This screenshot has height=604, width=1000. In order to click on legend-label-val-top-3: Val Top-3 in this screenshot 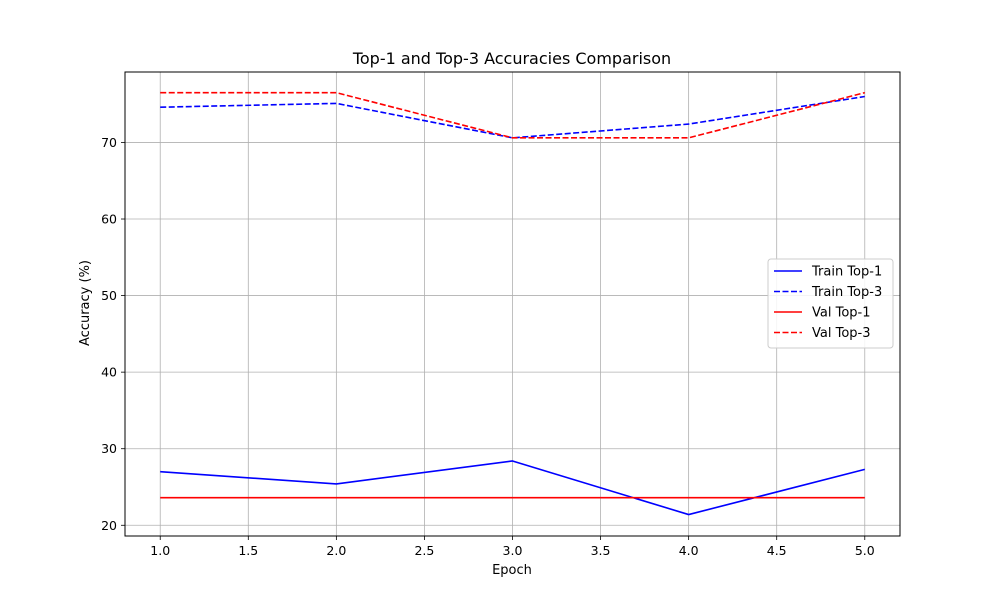, I will do `click(841, 333)`.